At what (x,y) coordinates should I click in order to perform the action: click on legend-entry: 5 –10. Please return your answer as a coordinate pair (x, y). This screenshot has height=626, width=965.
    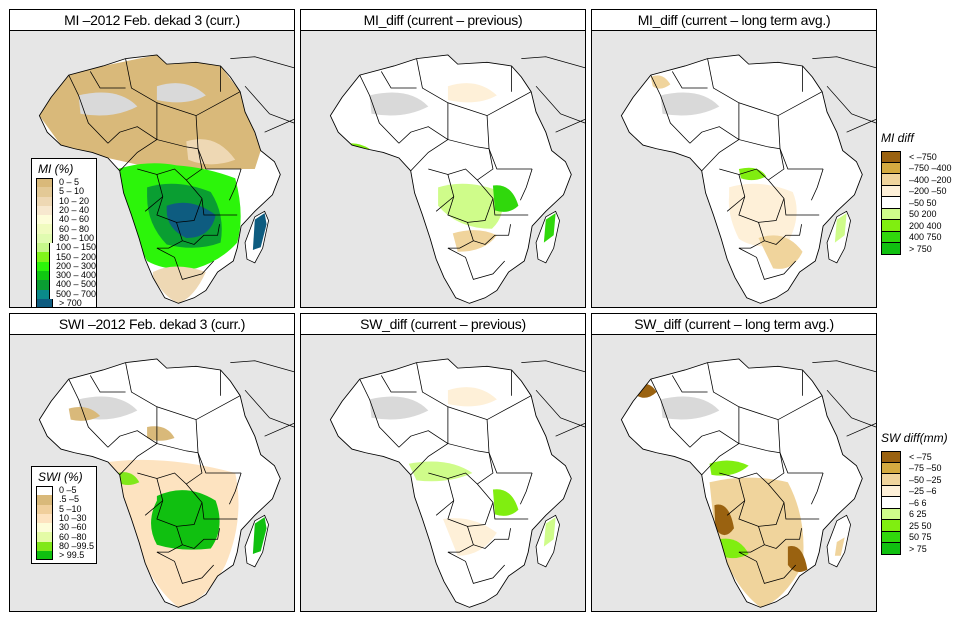
    Looking at the image, I should click on (64, 509).